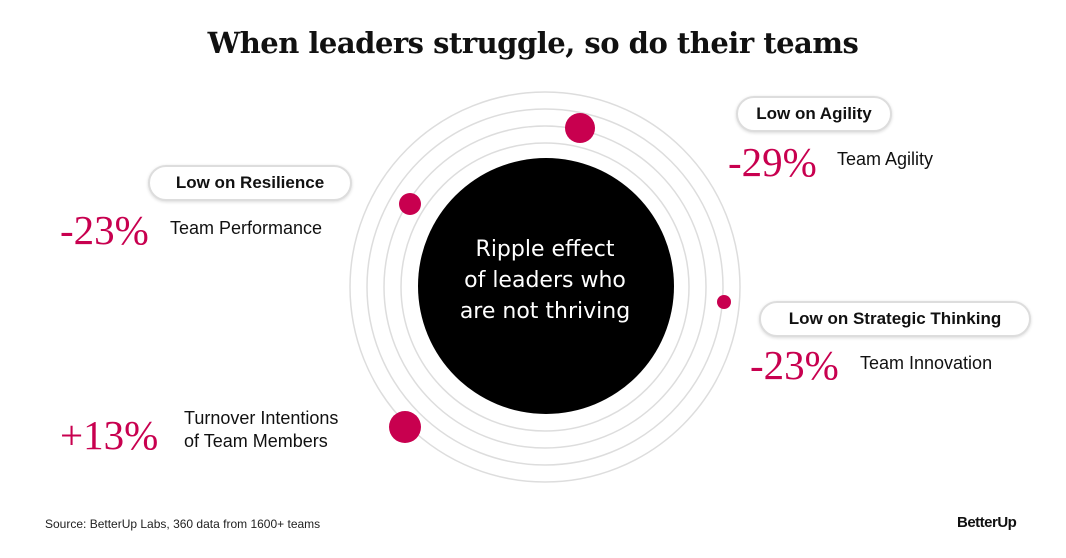  What do you see at coordinates (256, 441) in the screenshot?
I see `label-line: of Team Members` at bounding box center [256, 441].